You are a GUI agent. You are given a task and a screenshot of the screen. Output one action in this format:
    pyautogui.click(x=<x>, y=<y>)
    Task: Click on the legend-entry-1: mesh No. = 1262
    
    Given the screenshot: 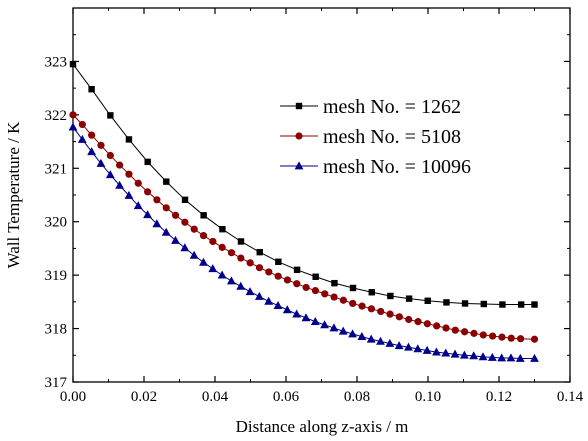 What is the action you would take?
    pyautogui.click(x=370, y=107)
    